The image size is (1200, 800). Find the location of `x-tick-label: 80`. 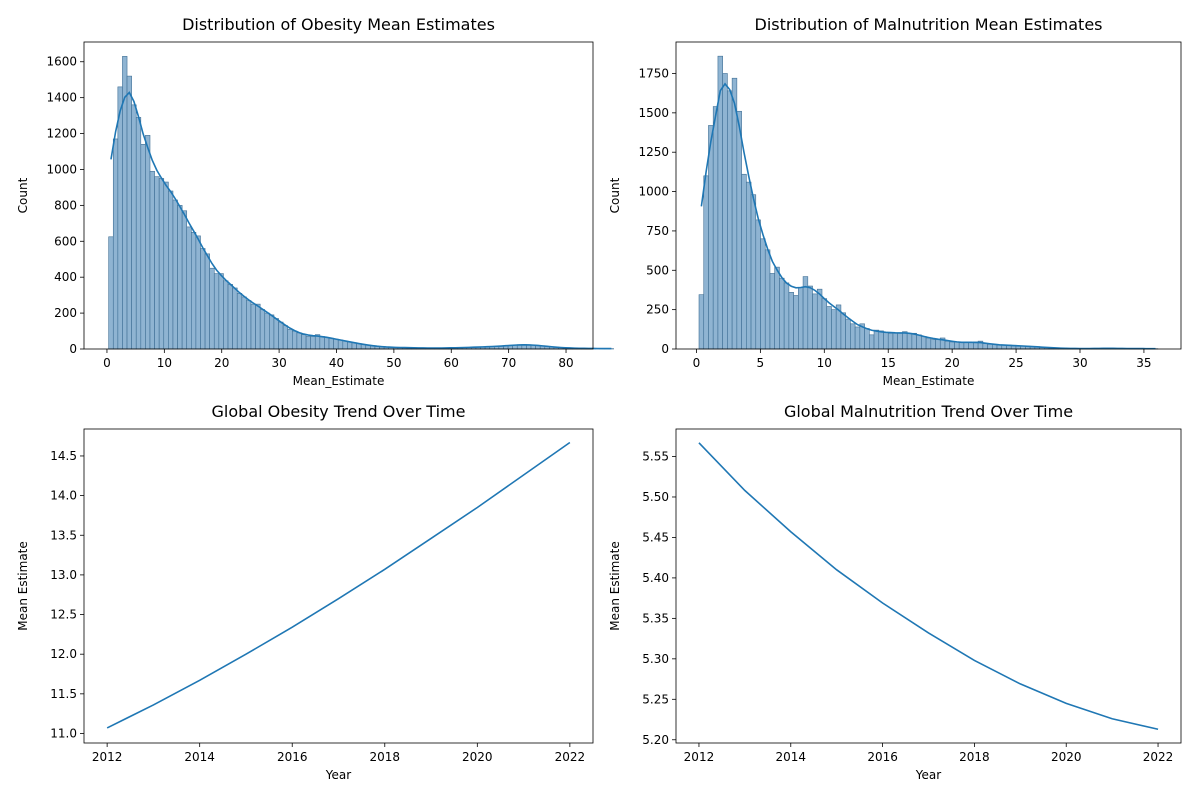

x-tick-label: 80 is located at coordinates (565, 363).